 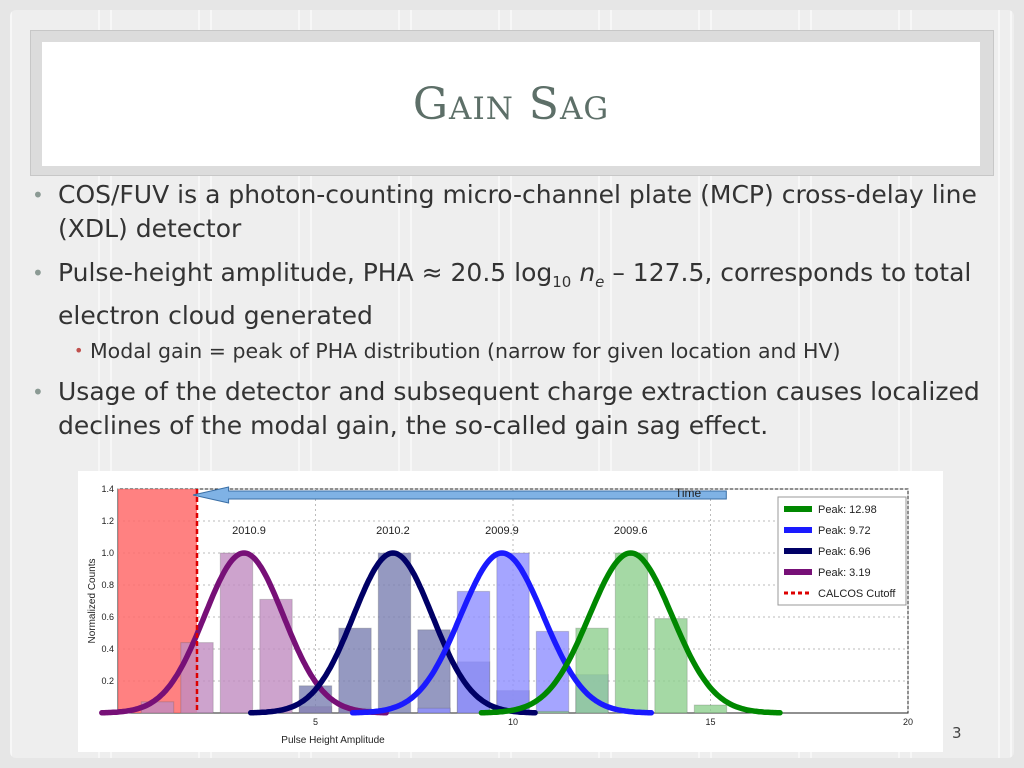 I want to click on y-tick-label: 1.4, so click(x=107, y=489).